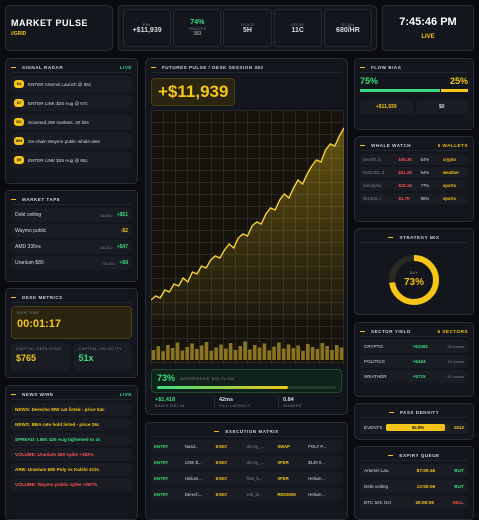  Describe the element at coordinates (428, 28) in the screenshot. I see `clock: 7:45:46 PM LIVE` at that location.